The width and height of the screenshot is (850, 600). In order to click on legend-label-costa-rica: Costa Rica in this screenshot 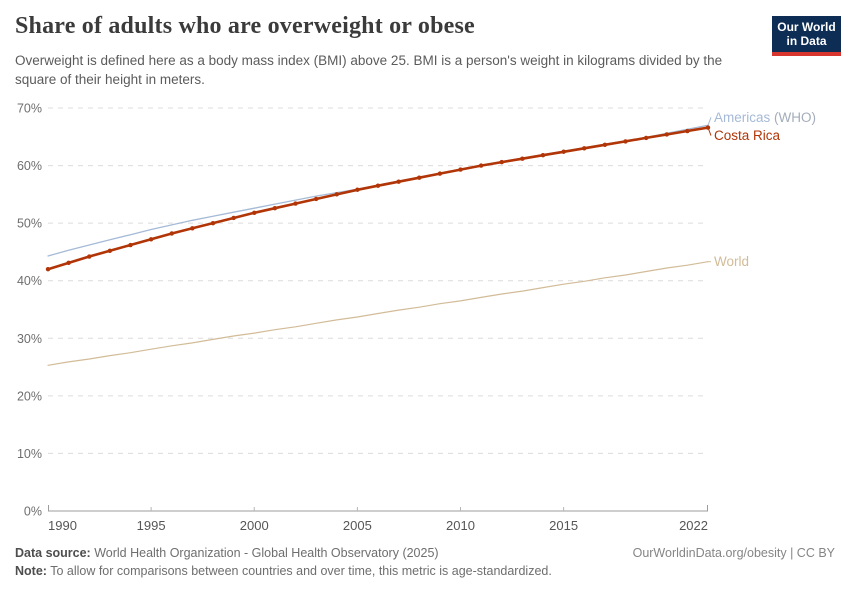, I will do `click(747, 135)`.